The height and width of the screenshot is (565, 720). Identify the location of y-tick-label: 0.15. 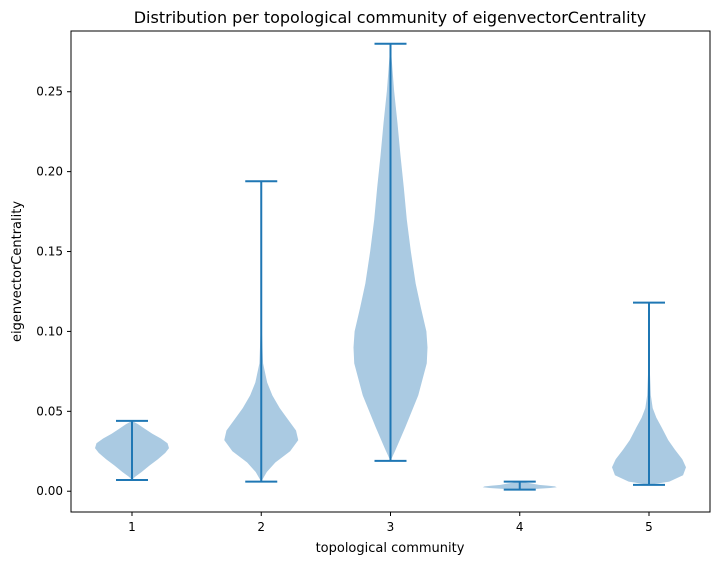
(49, 252).